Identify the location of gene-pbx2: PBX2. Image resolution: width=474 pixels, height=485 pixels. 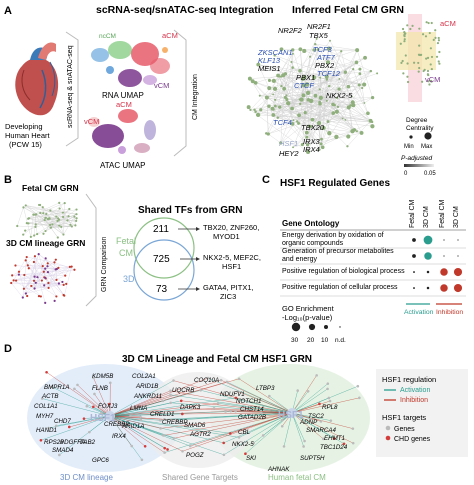
(325, 65).